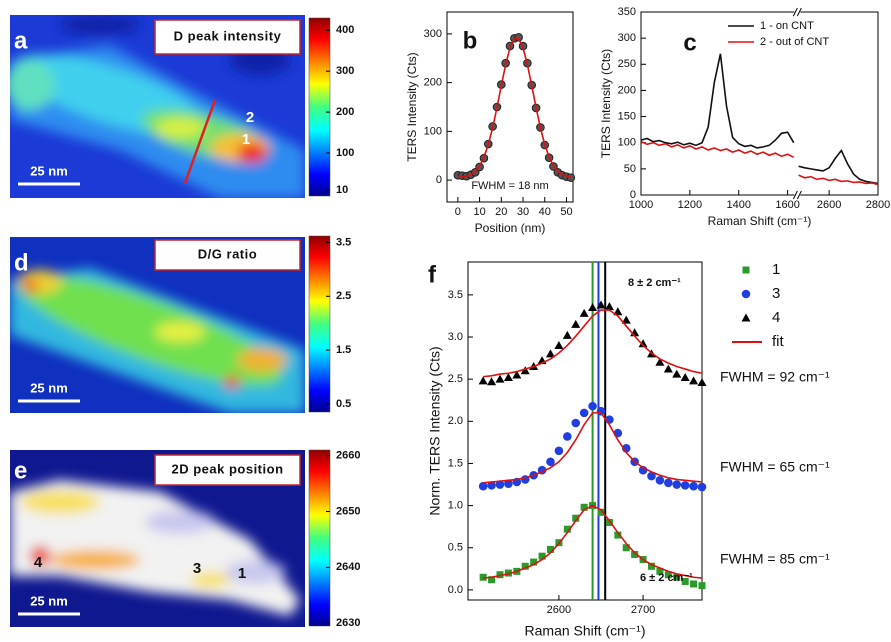  Describe the element at coordinates (775, 467) in the screenshot. I see `annotation: FWHM = 65 cm⁻¹` at that location.